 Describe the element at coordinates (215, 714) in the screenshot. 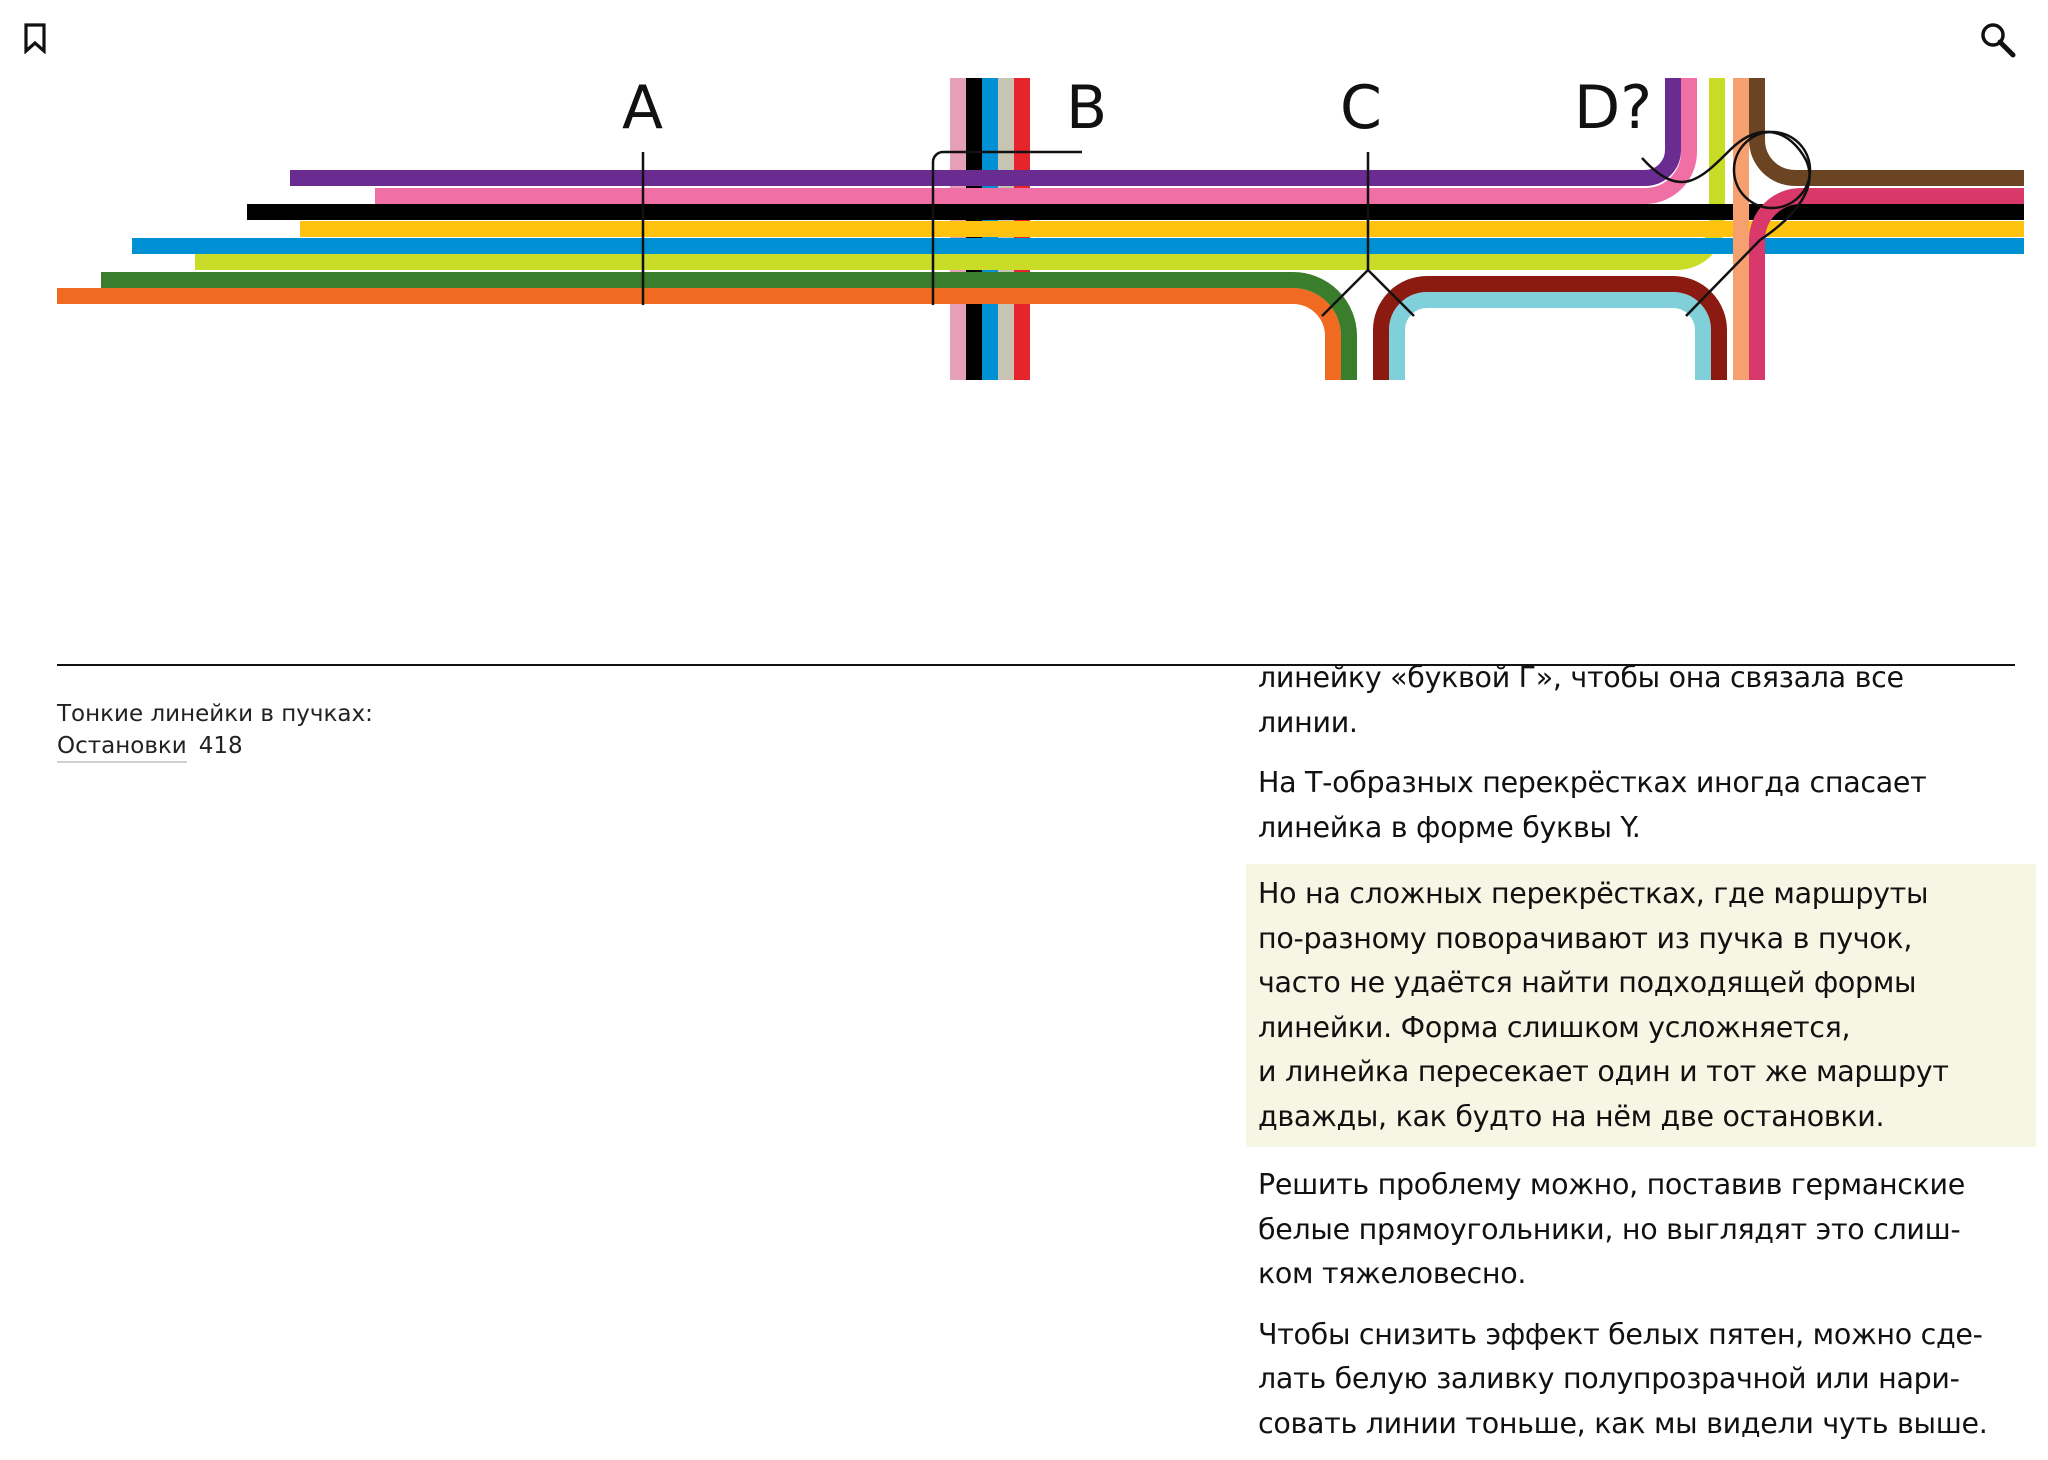

I see `caption-title: Тонкие линейки в пучках:` at that location.